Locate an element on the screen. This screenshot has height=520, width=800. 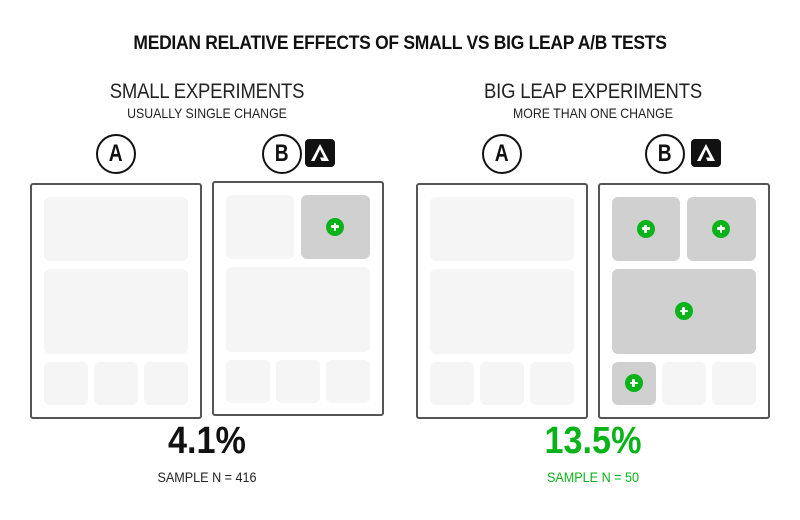
small-experiments-result: 4.1% is located at coordinates (207, 441).